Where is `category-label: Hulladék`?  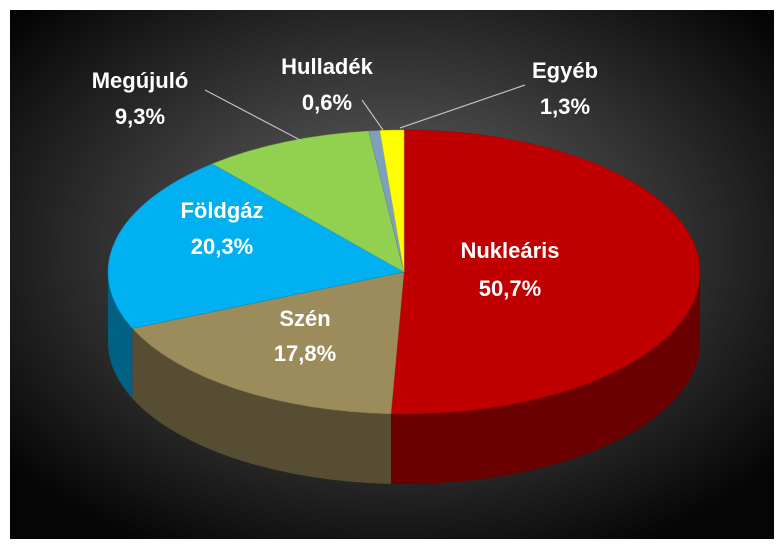 category-label: Hulladék is located at coordinates (327, 66).